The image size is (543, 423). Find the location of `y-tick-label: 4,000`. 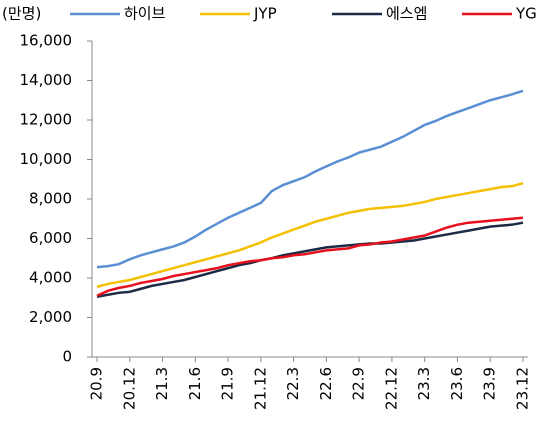

y-tick-label: 4,000 is located at coordinates (50, 278).